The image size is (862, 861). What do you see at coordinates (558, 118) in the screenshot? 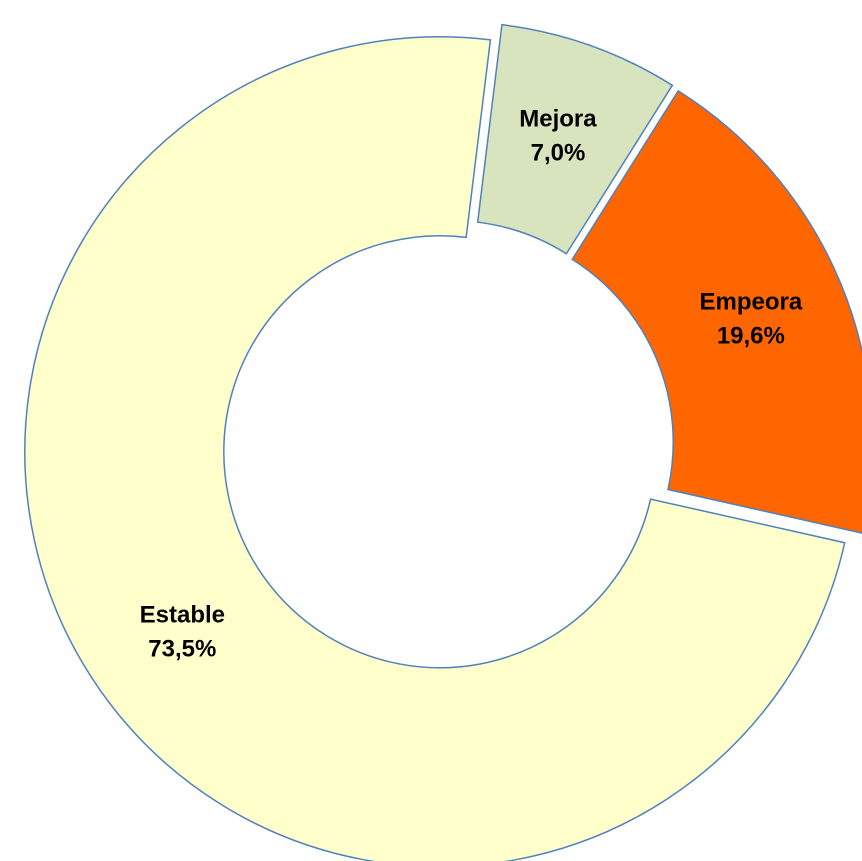
I see `slice-label: Mejora` at bounding box center [558, 118].